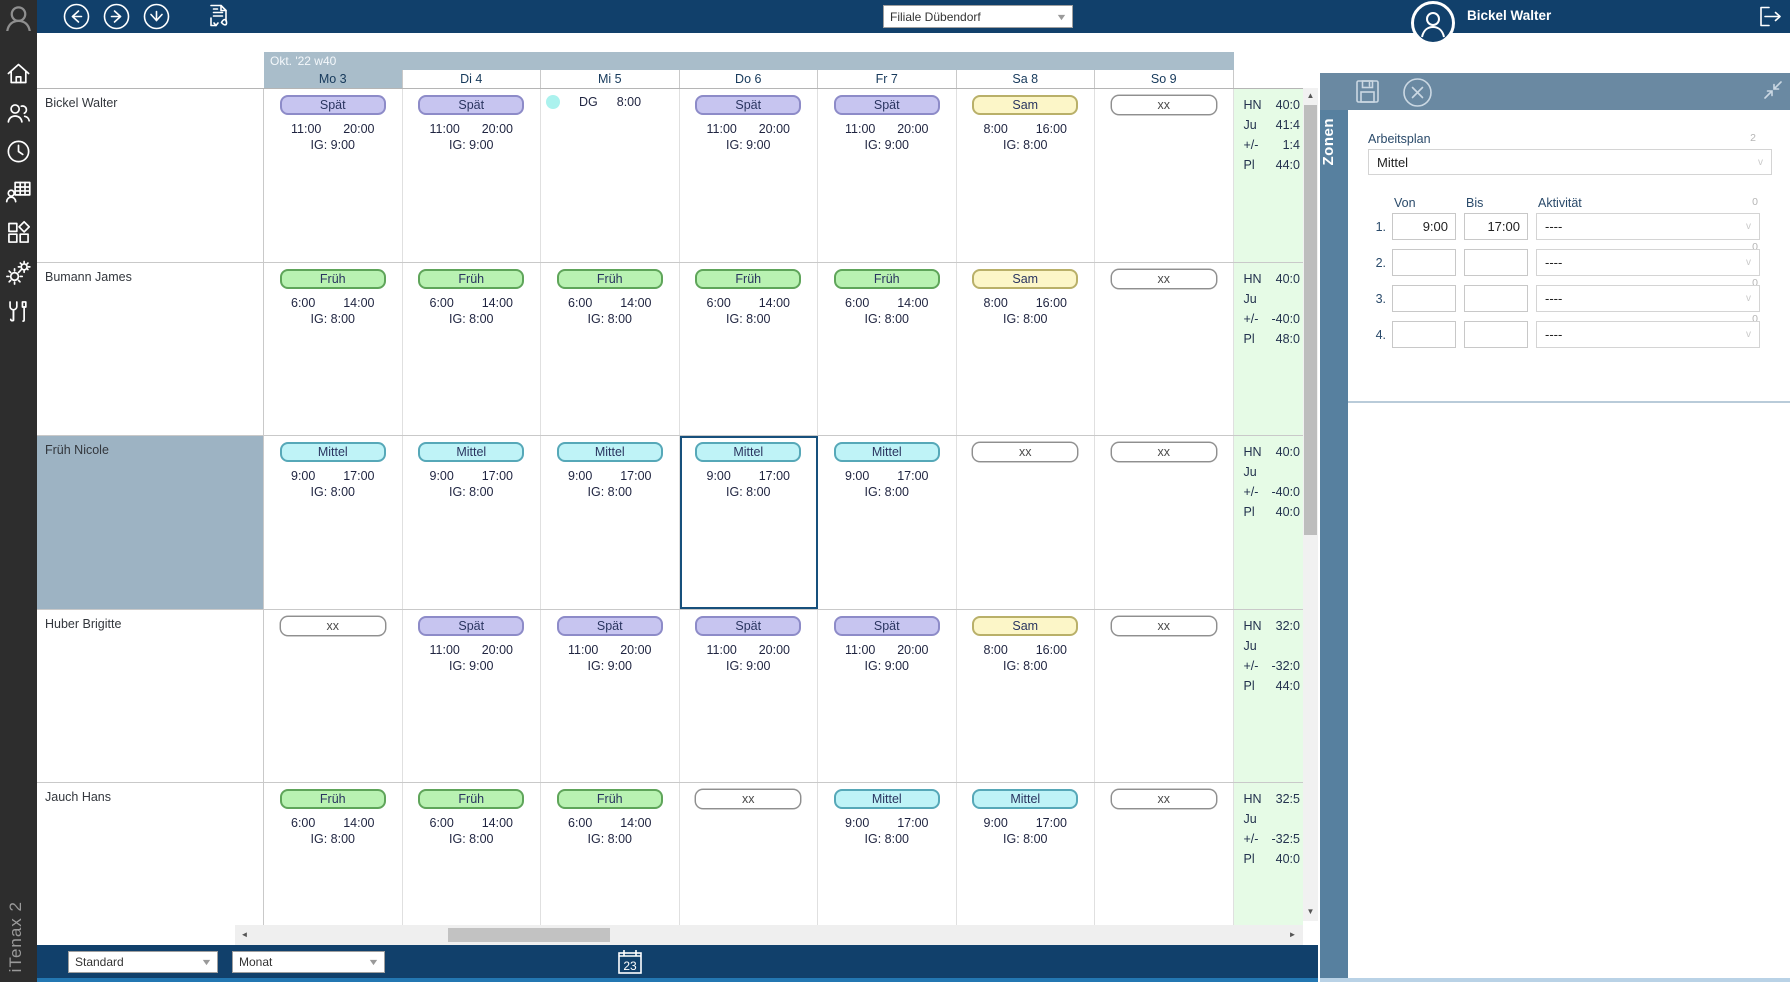 Image resolution: width=1790 pixels, height=982 pixels. Describe the element at coordinates (150, 695) in the screenshot. I see `employee-name: Huber Brigitte` at that location.